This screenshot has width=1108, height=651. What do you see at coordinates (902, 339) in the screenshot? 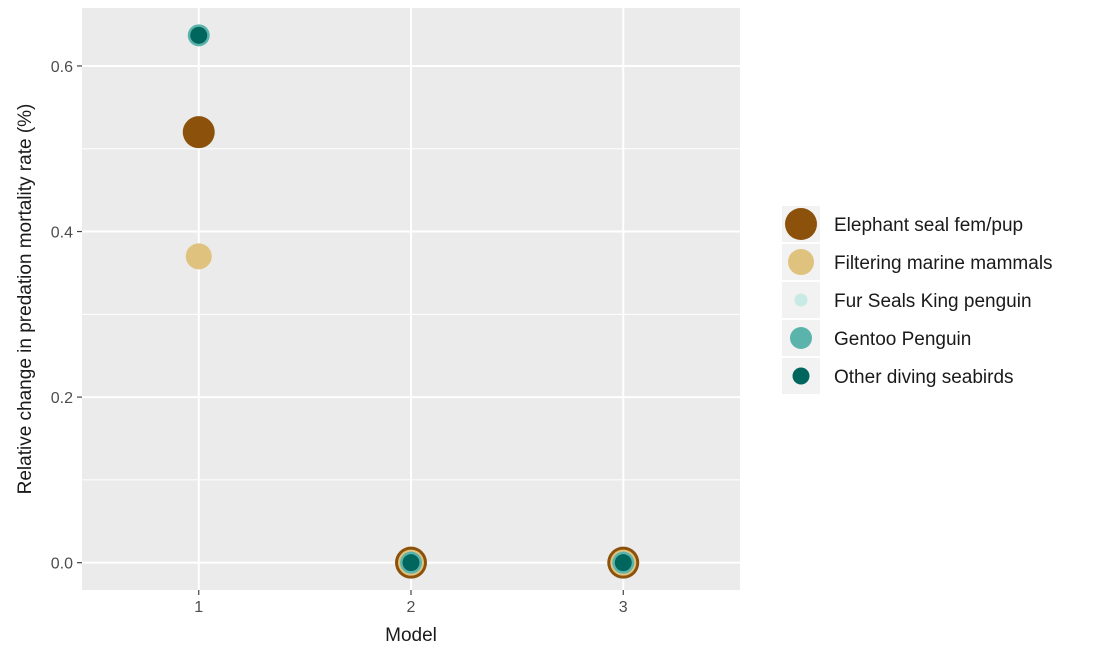
I see `legend-label: Gentoo Penguin` at bounding box center [902, 339].